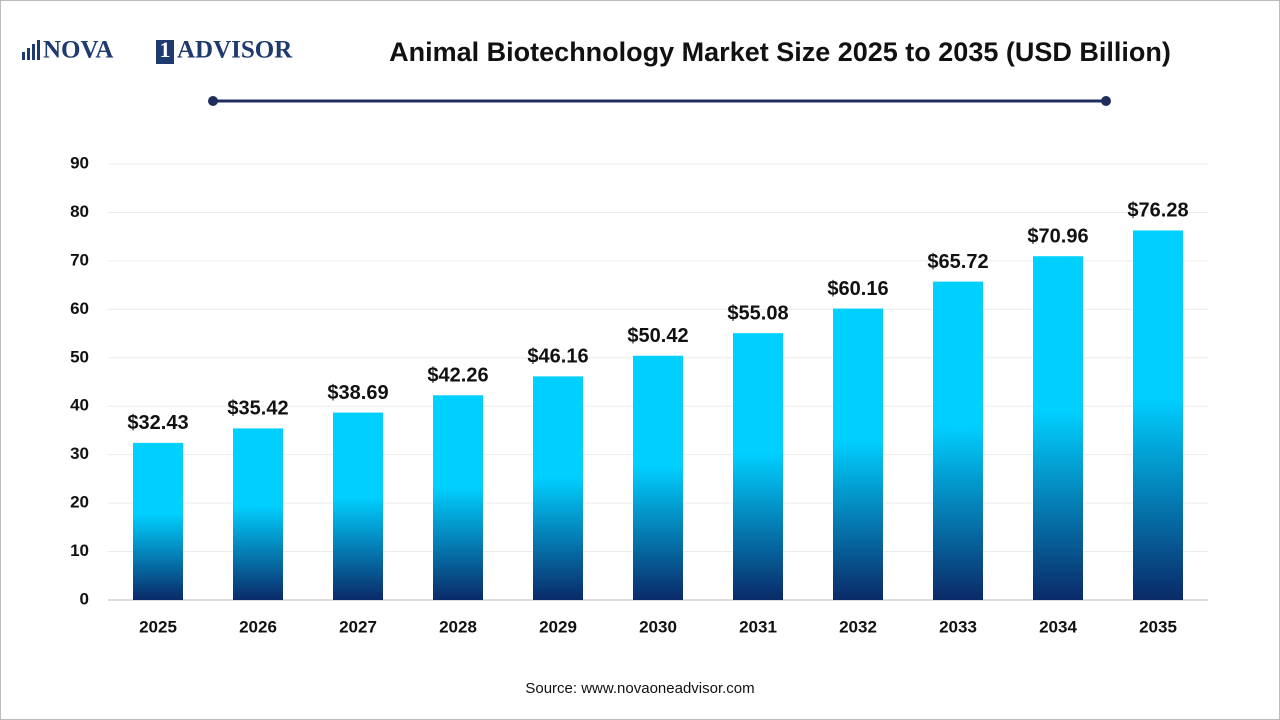  I want to click on y-tick-label: 20, so click(79, 502).